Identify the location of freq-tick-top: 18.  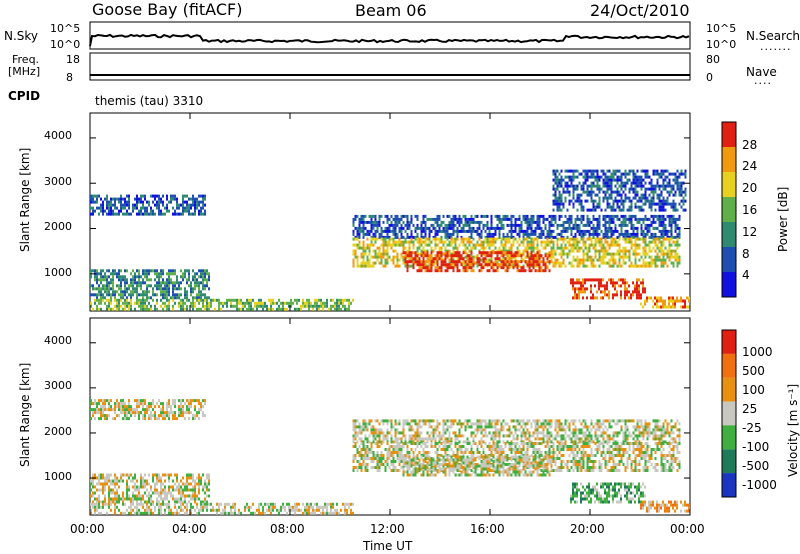
(73, 59).